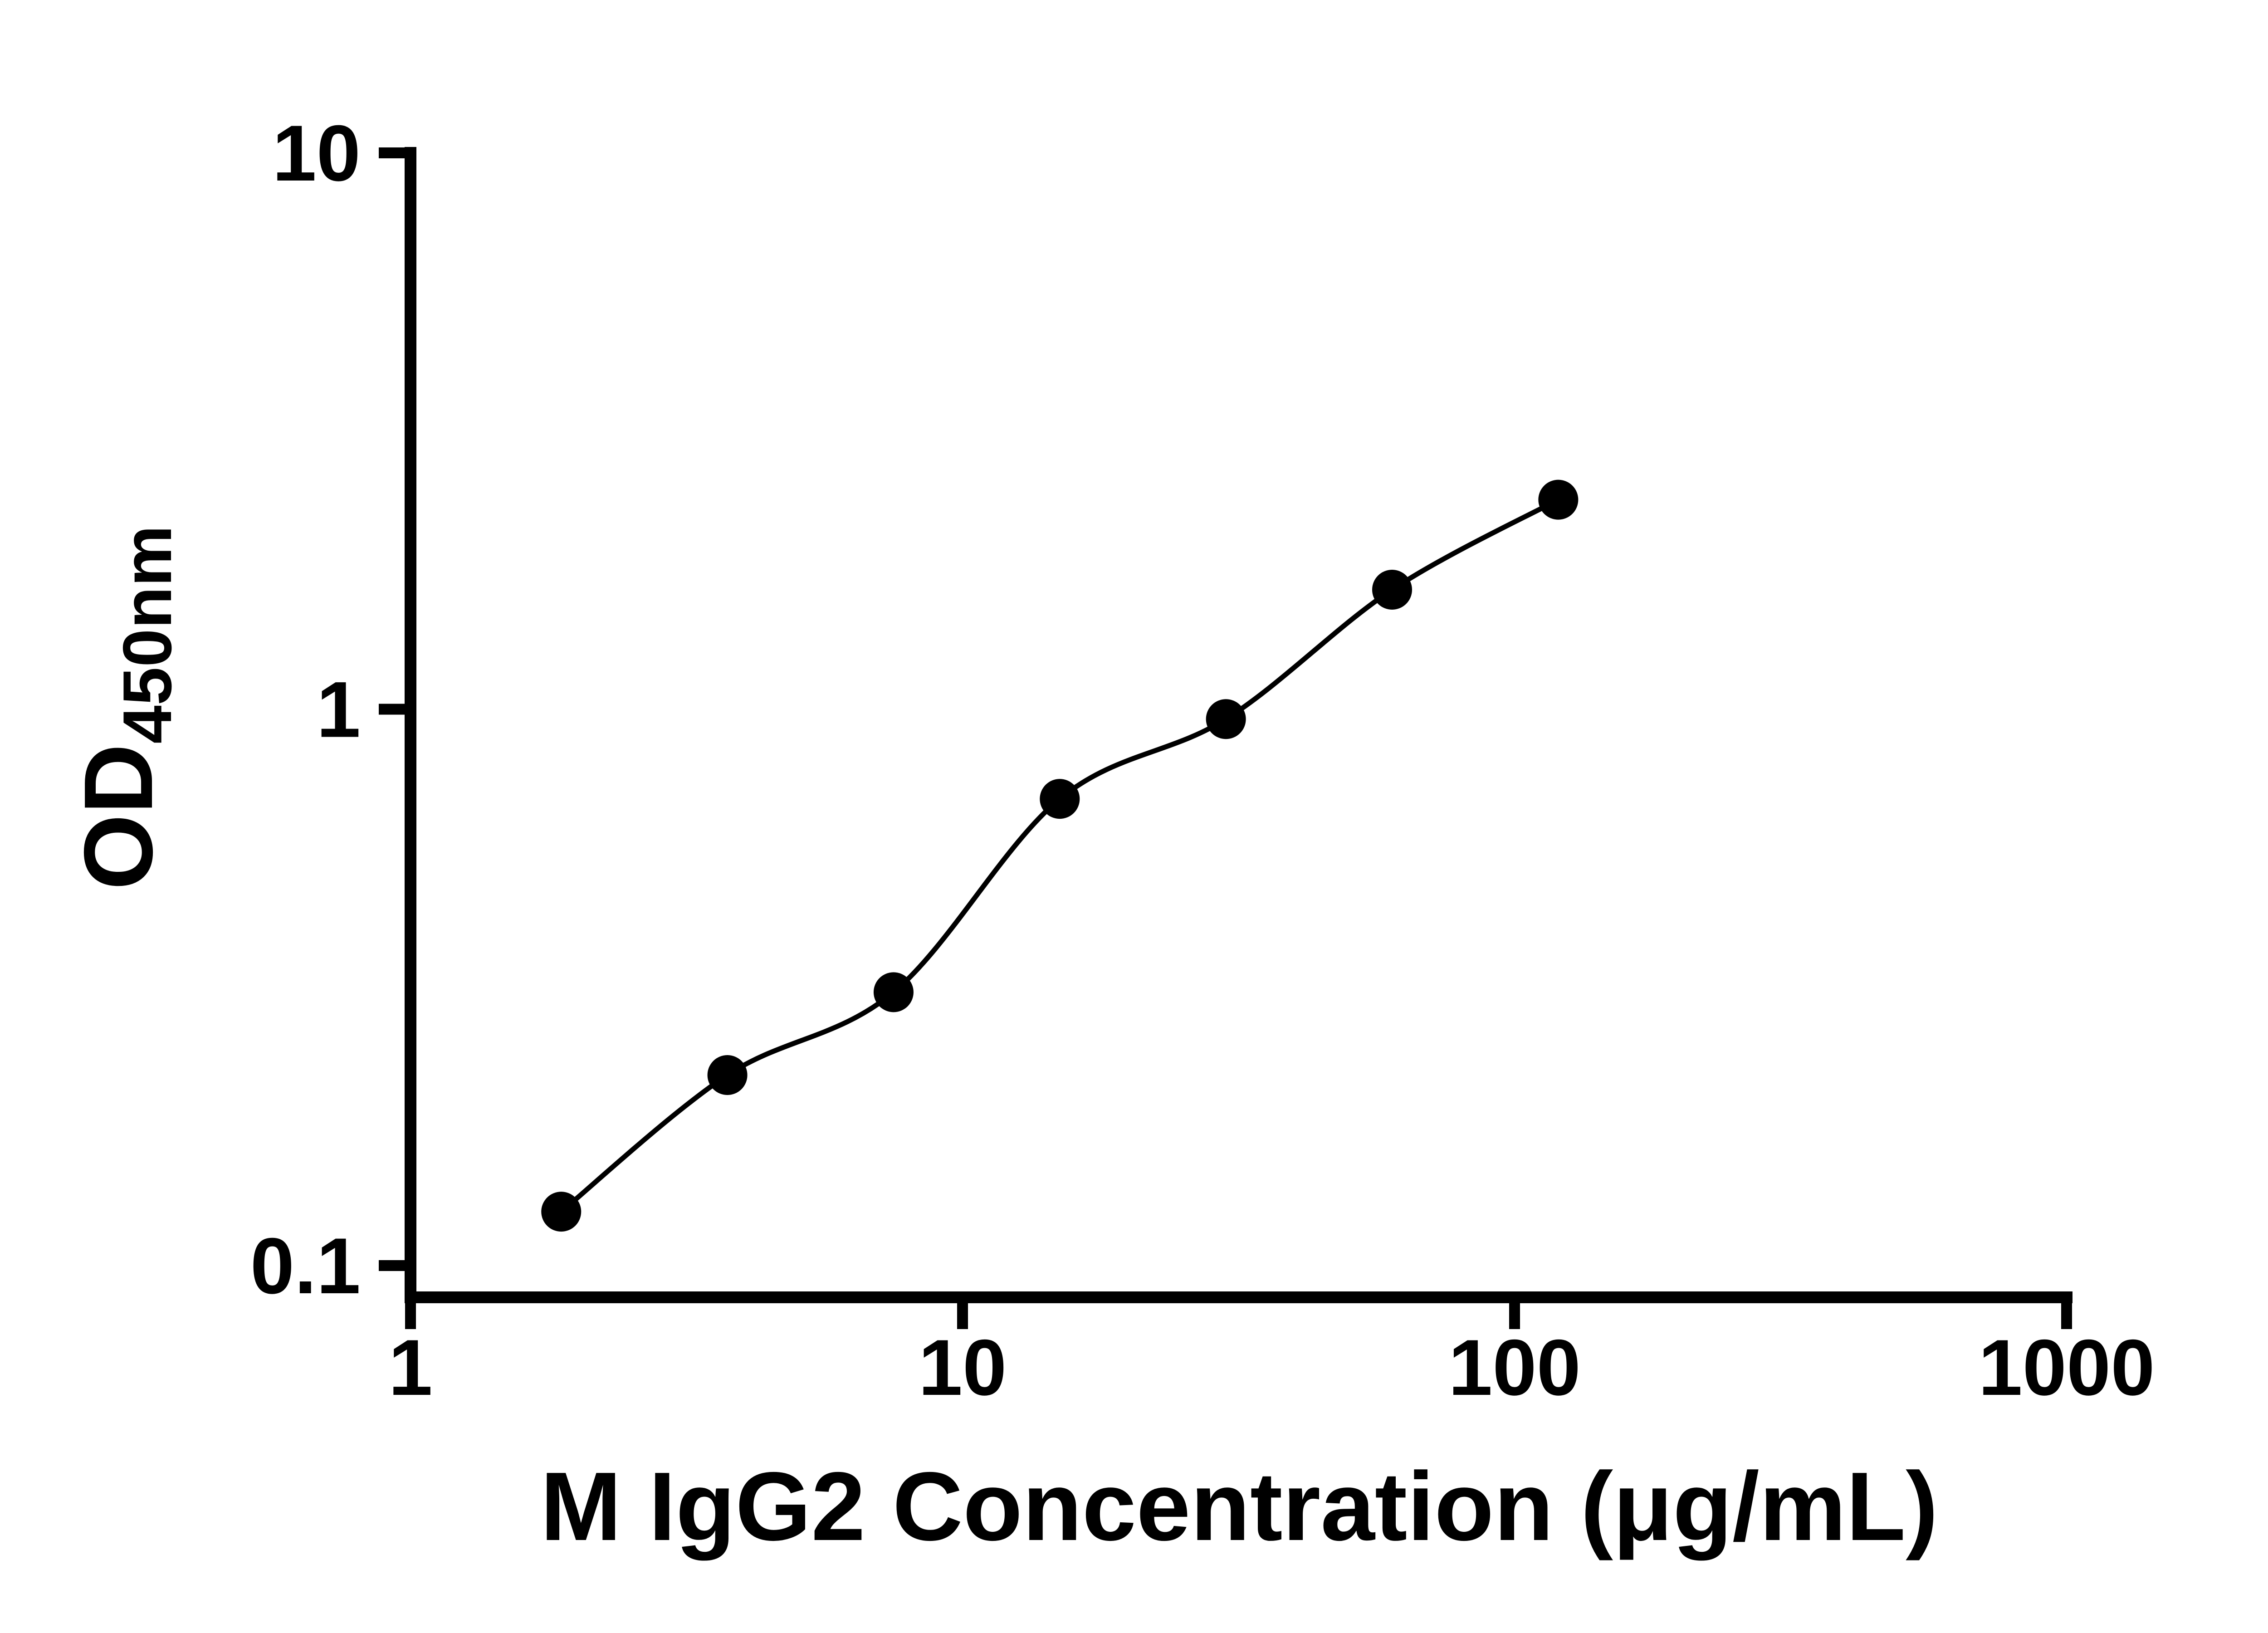  What do you see at coordinates (410, 1368) in the screenshot?
I see `x-axis-tick-label: 1` at bounding box center [410, 1368].